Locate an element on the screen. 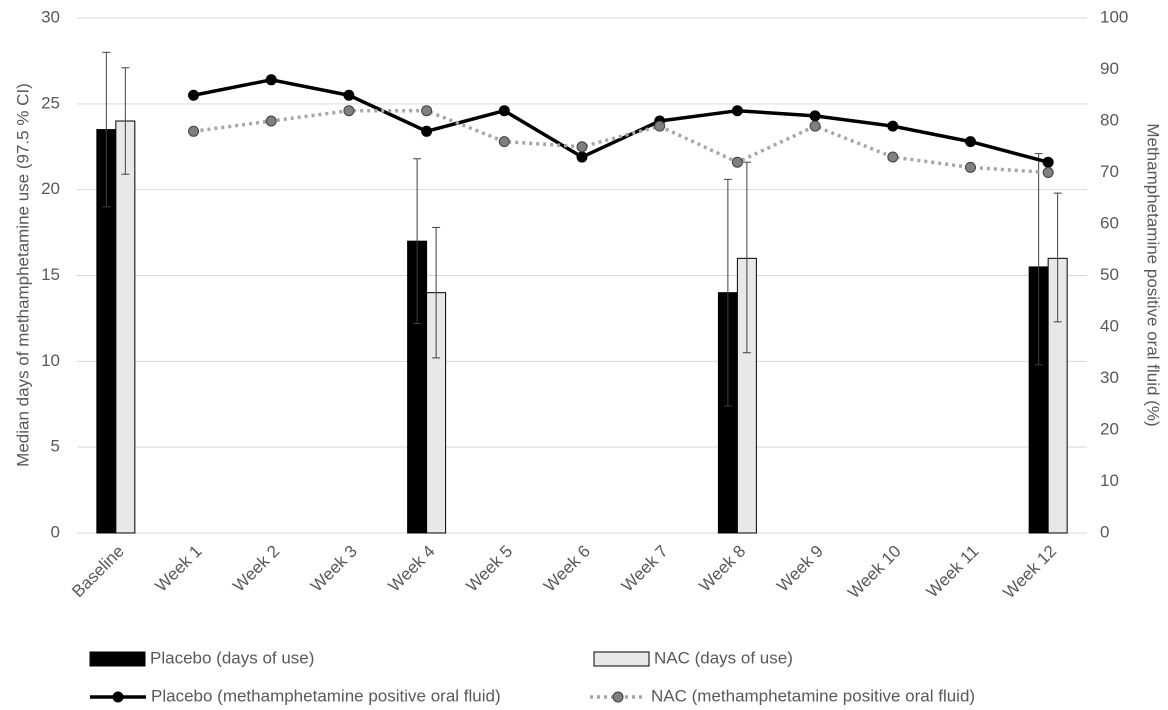 Image resolution: width=1168 pixels, height=710 pixels. y-tick-label: 30 is located at coordinates (50, 16).